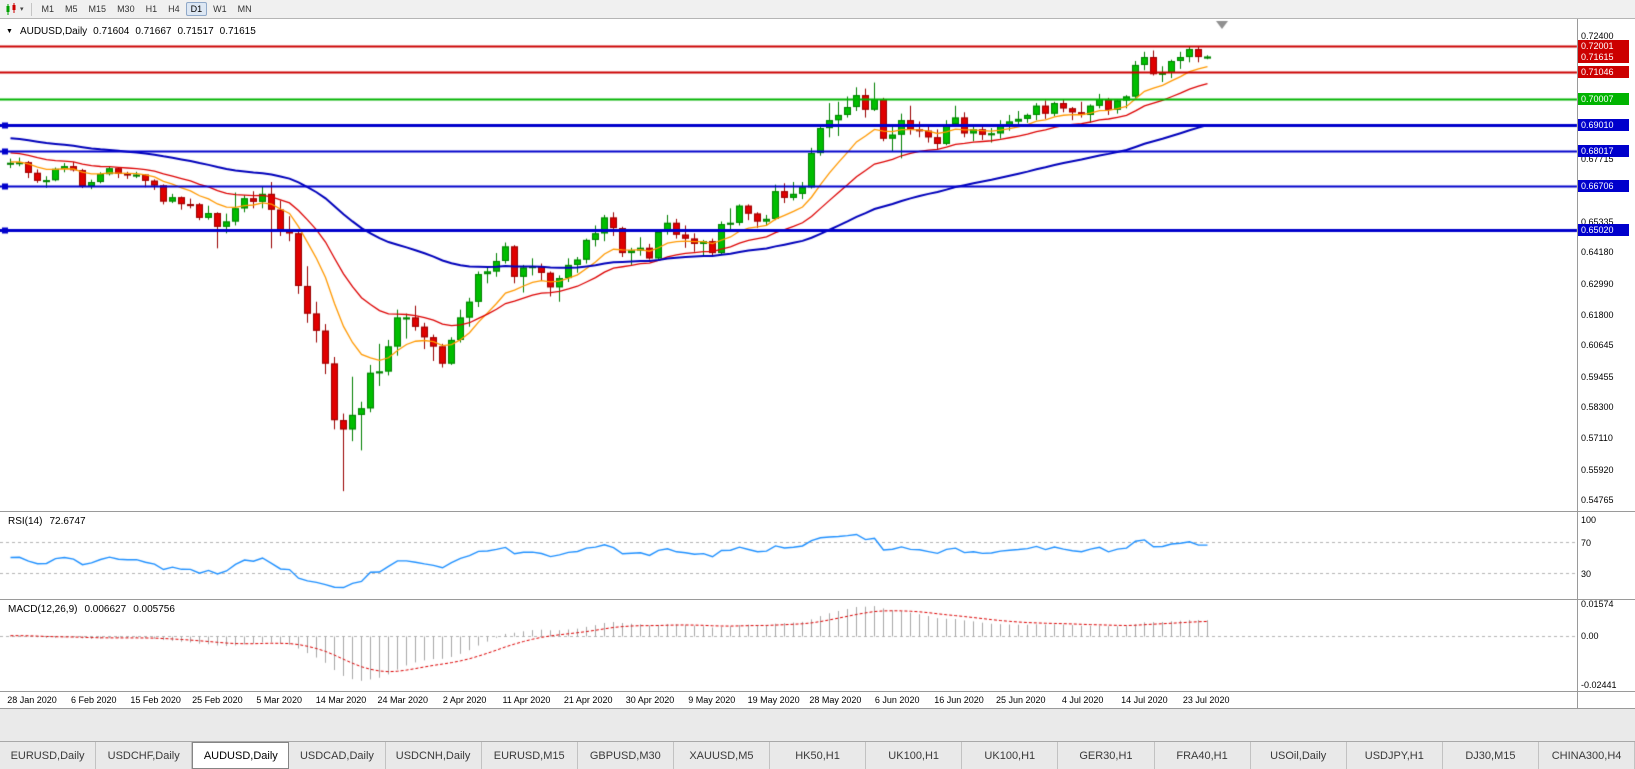  What do you see at coordinates (529, 755) in the screenshot?
I see `chart-tab-eurusd-m15-5: EURUSD,M15` at bounding box center [529, 755].